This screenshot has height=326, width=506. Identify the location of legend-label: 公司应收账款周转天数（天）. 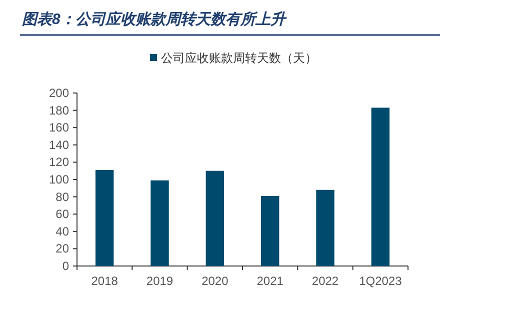
(239, 58).